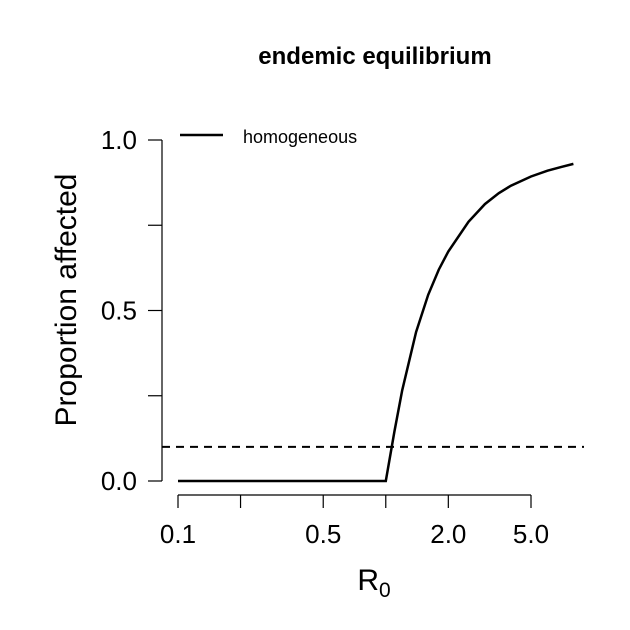  Describe the element at coordinates (374, 56) in the screenshot. I see `chart-title: endemic equilibrium` at that location.